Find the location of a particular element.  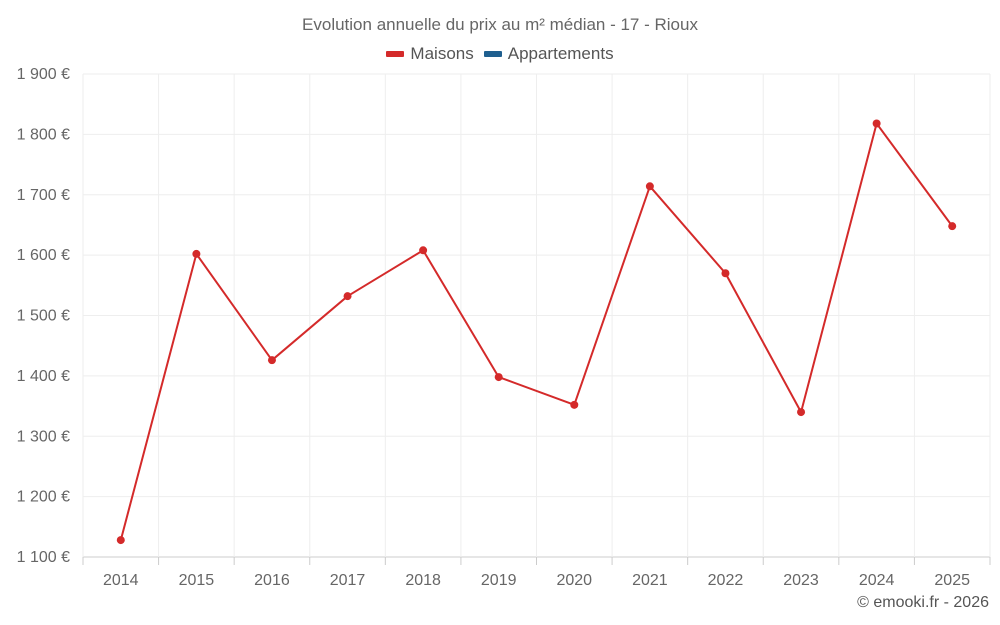

legend-label-appartements: Appartements is located at coordinates (560, 53).